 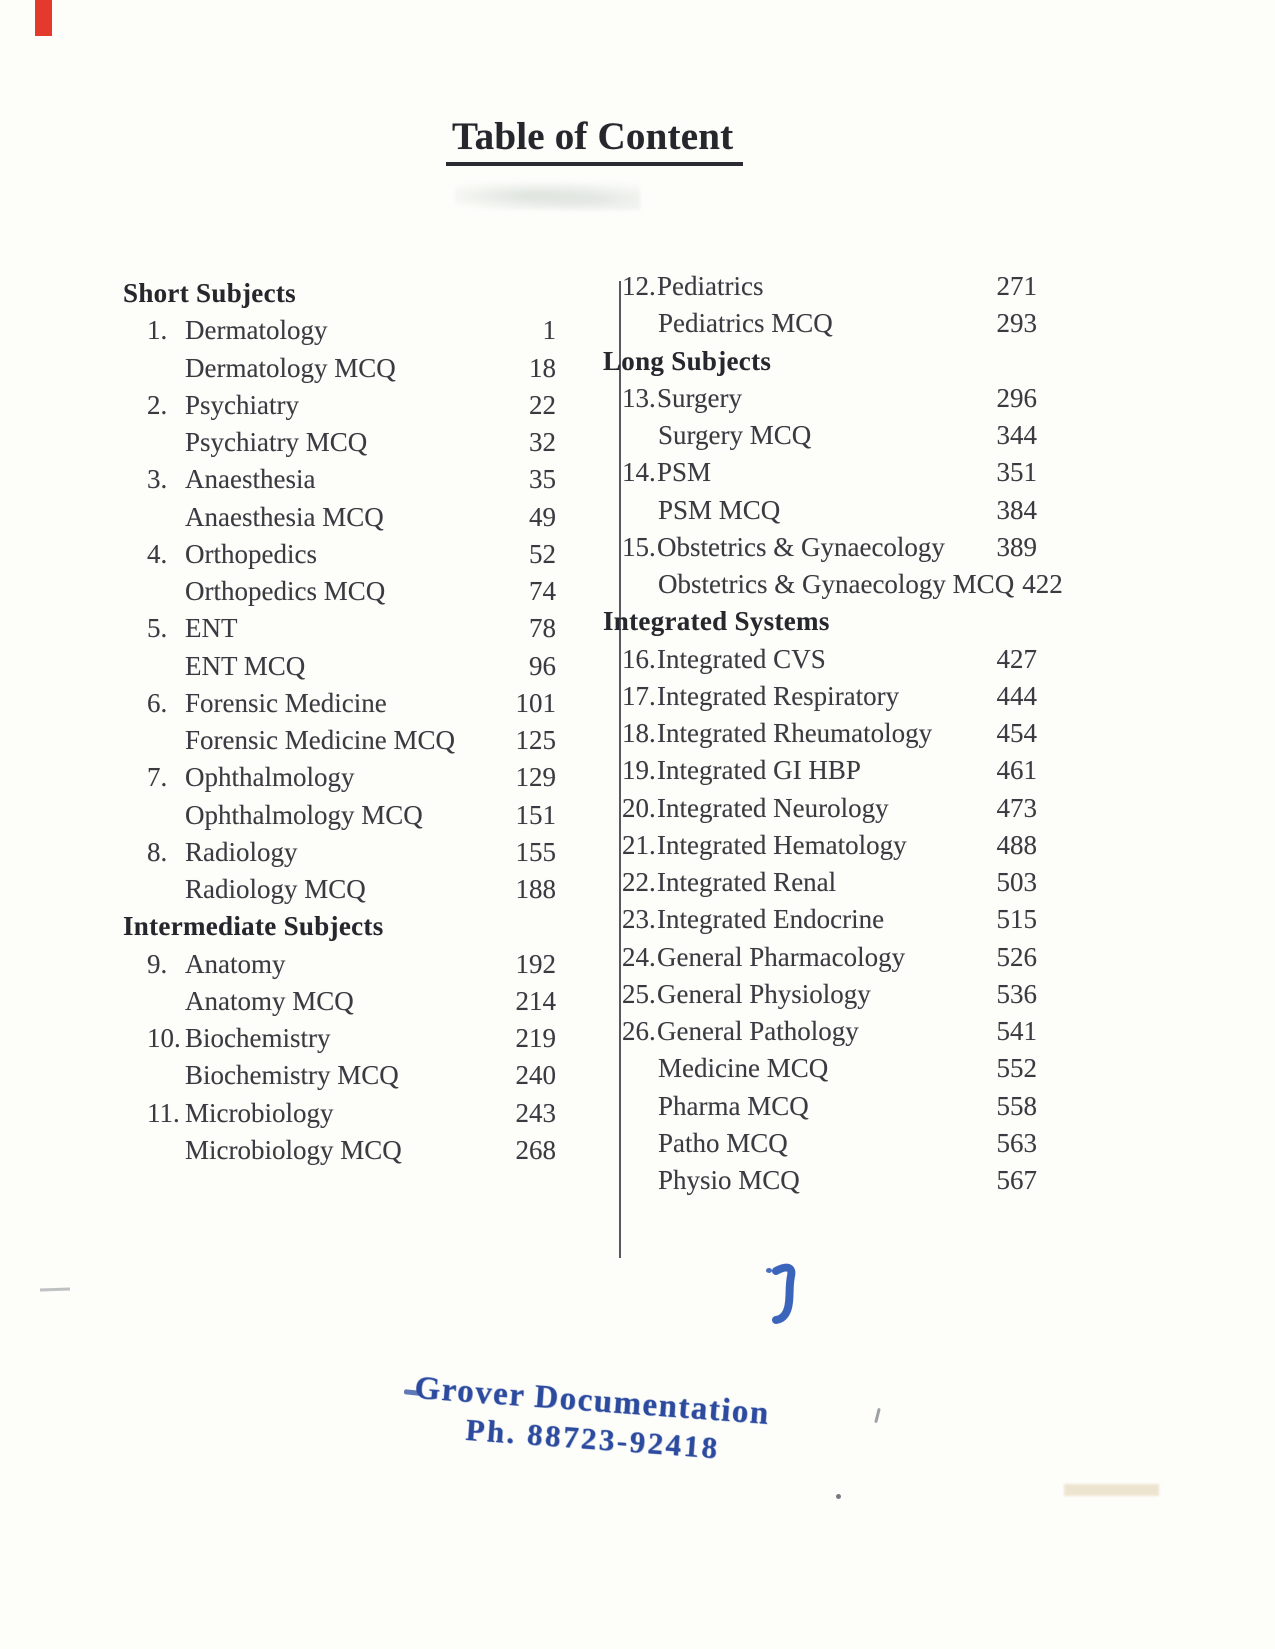 What do you see at coordinates (1017, 546) in the screenshot?
I see `entry-page-number: 389` at bounding box center [1017, 546].